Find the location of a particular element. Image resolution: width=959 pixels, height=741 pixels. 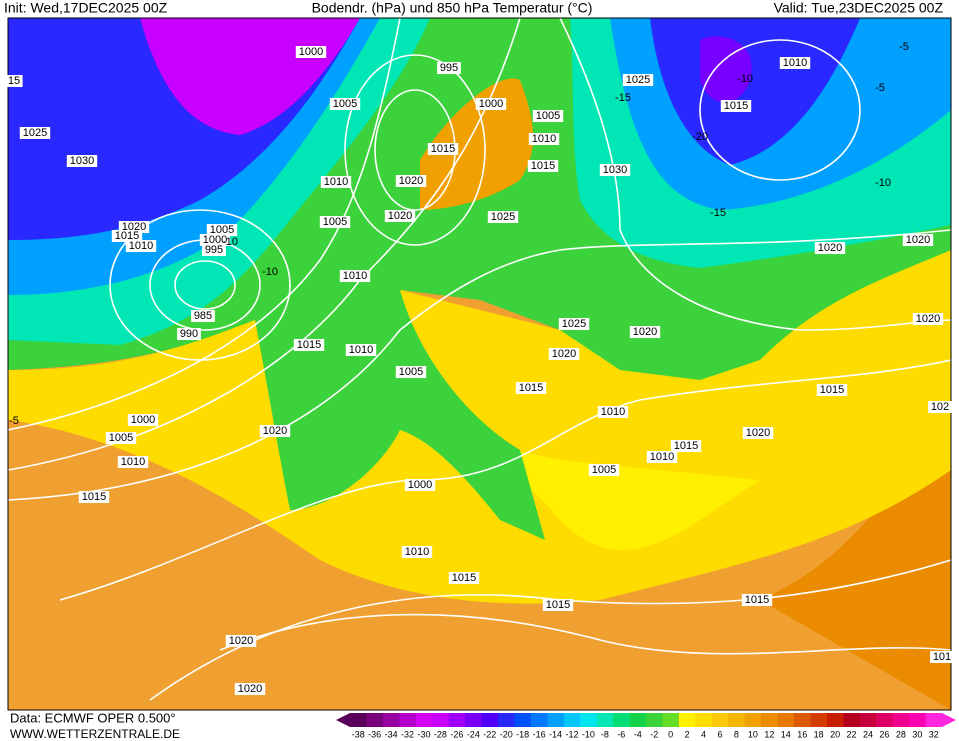

legend-label: -14 is located at coordinates (555, 734).